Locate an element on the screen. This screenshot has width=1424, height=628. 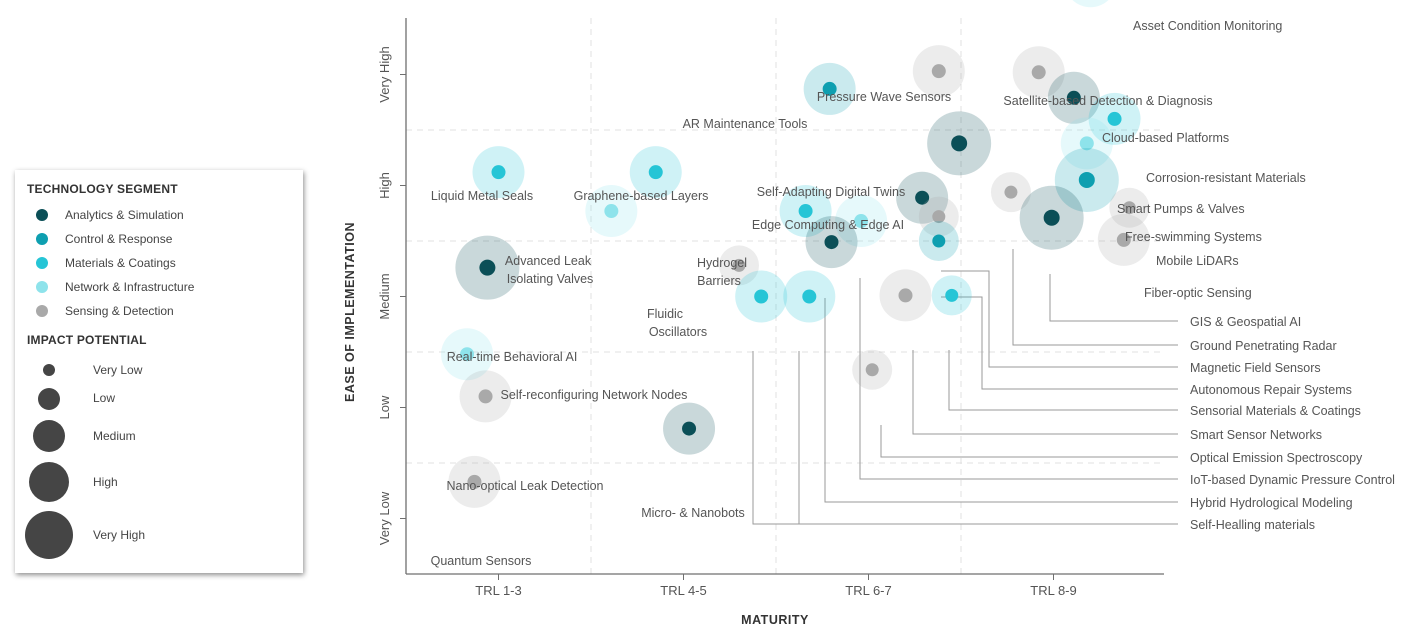
legend-item-sensing: Sensing & Detection is located at coordinates (155, 311).